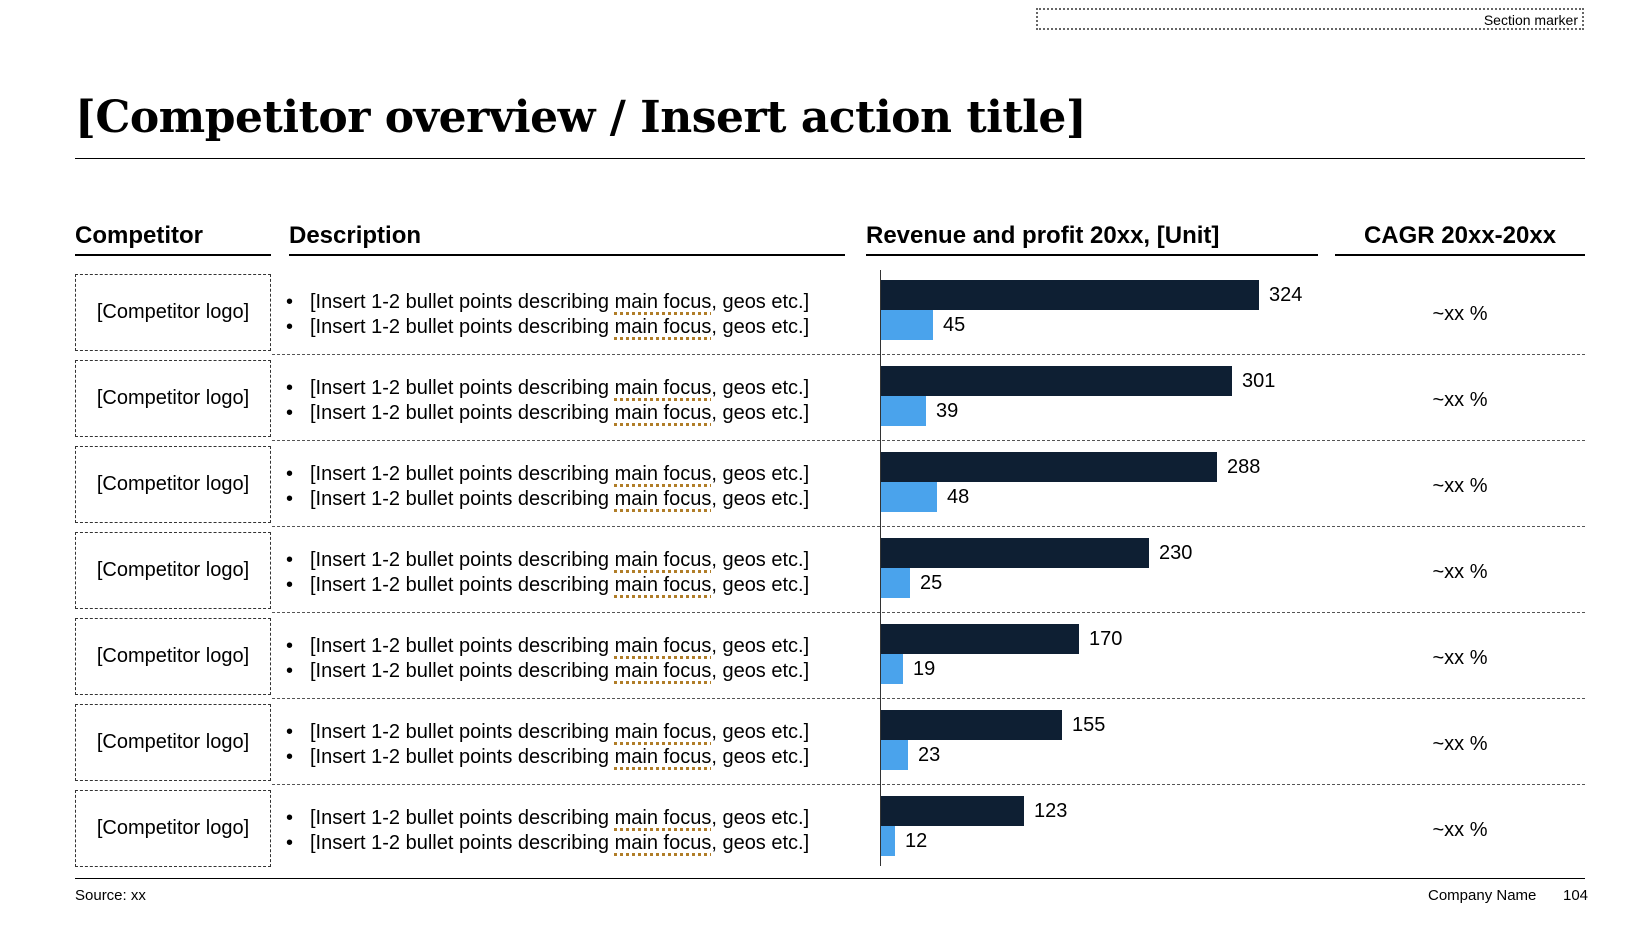 The image size is (1652, 926). I want to click on page-number: 104, so click(1576, 895).